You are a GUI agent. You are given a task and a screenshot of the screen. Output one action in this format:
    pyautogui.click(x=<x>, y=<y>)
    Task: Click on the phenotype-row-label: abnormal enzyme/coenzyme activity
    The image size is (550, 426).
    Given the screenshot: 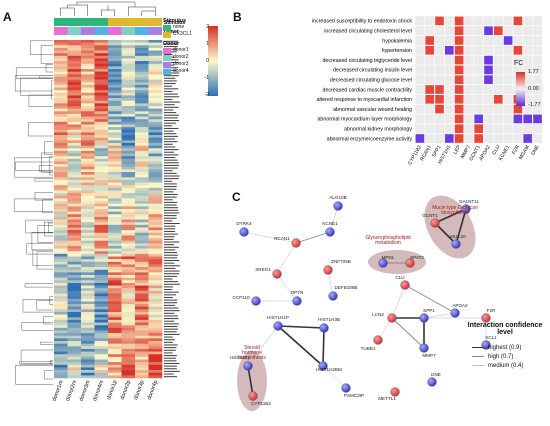 What is the action you would take?
    pyautogui.click(x=370, y=139)
    